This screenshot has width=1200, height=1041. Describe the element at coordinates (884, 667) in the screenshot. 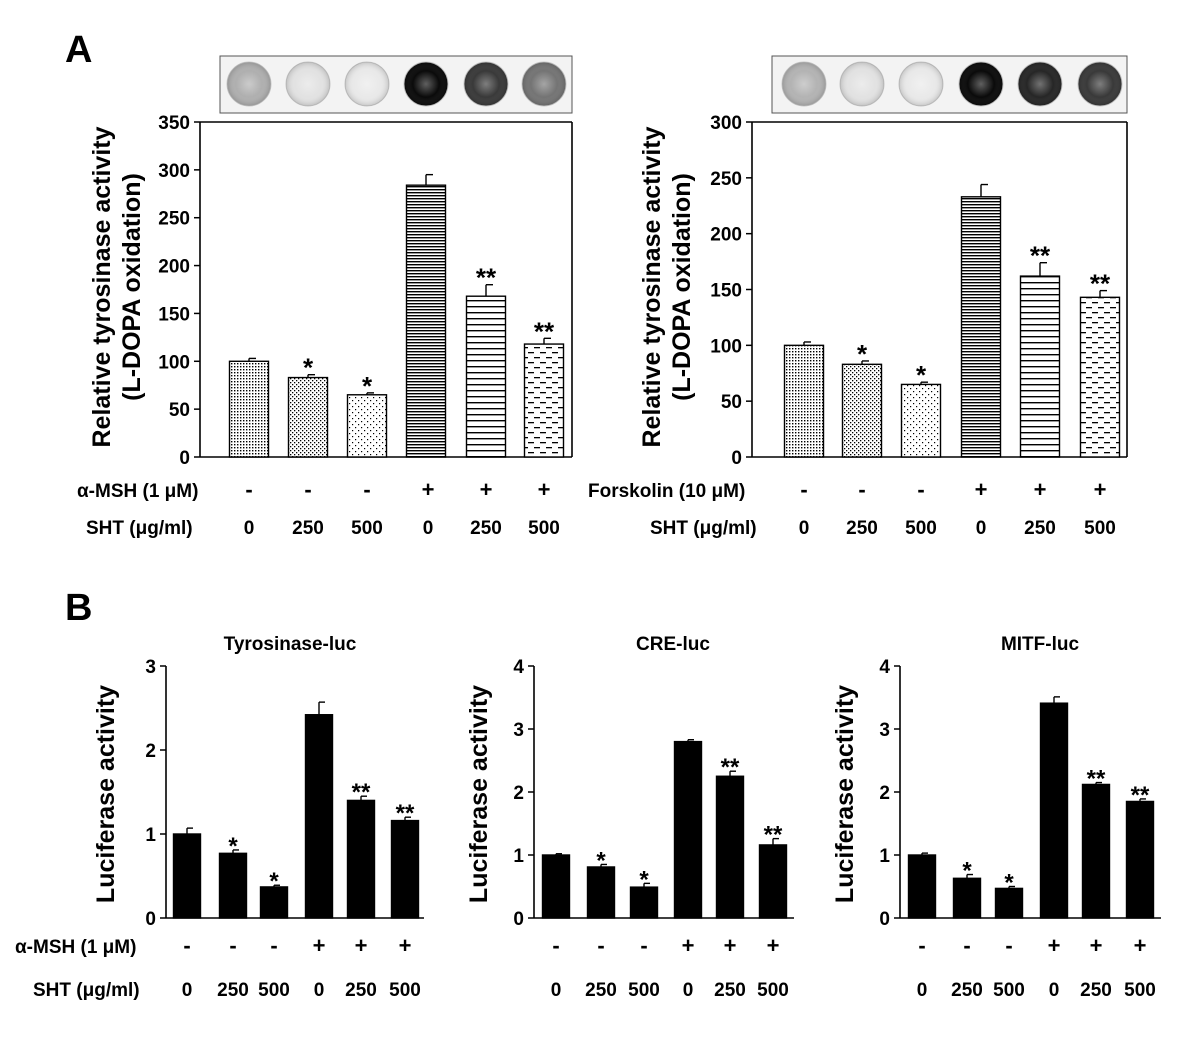

I see `y-tick-label: 4` at that location.